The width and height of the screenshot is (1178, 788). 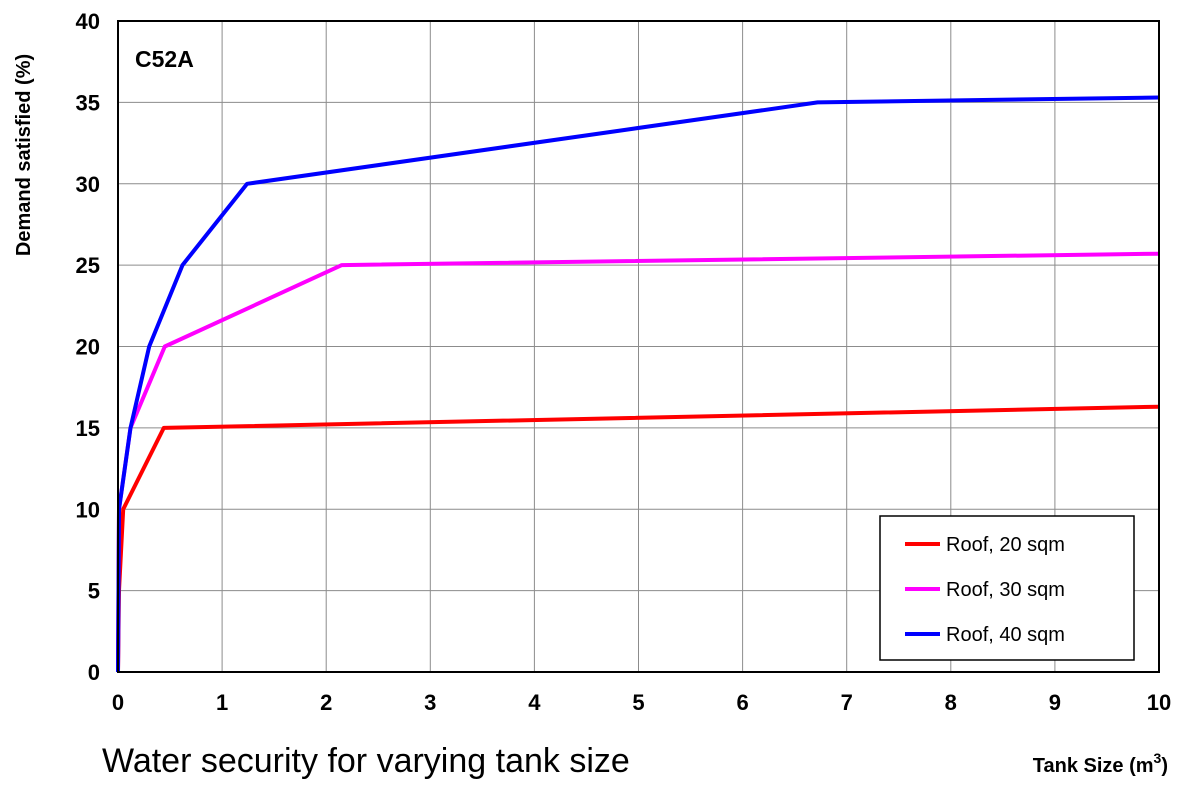 What do you see at coordinates (88, 265) in the screenshot?
I see `y-tick-label: 25` at bounding box center [88, 265].